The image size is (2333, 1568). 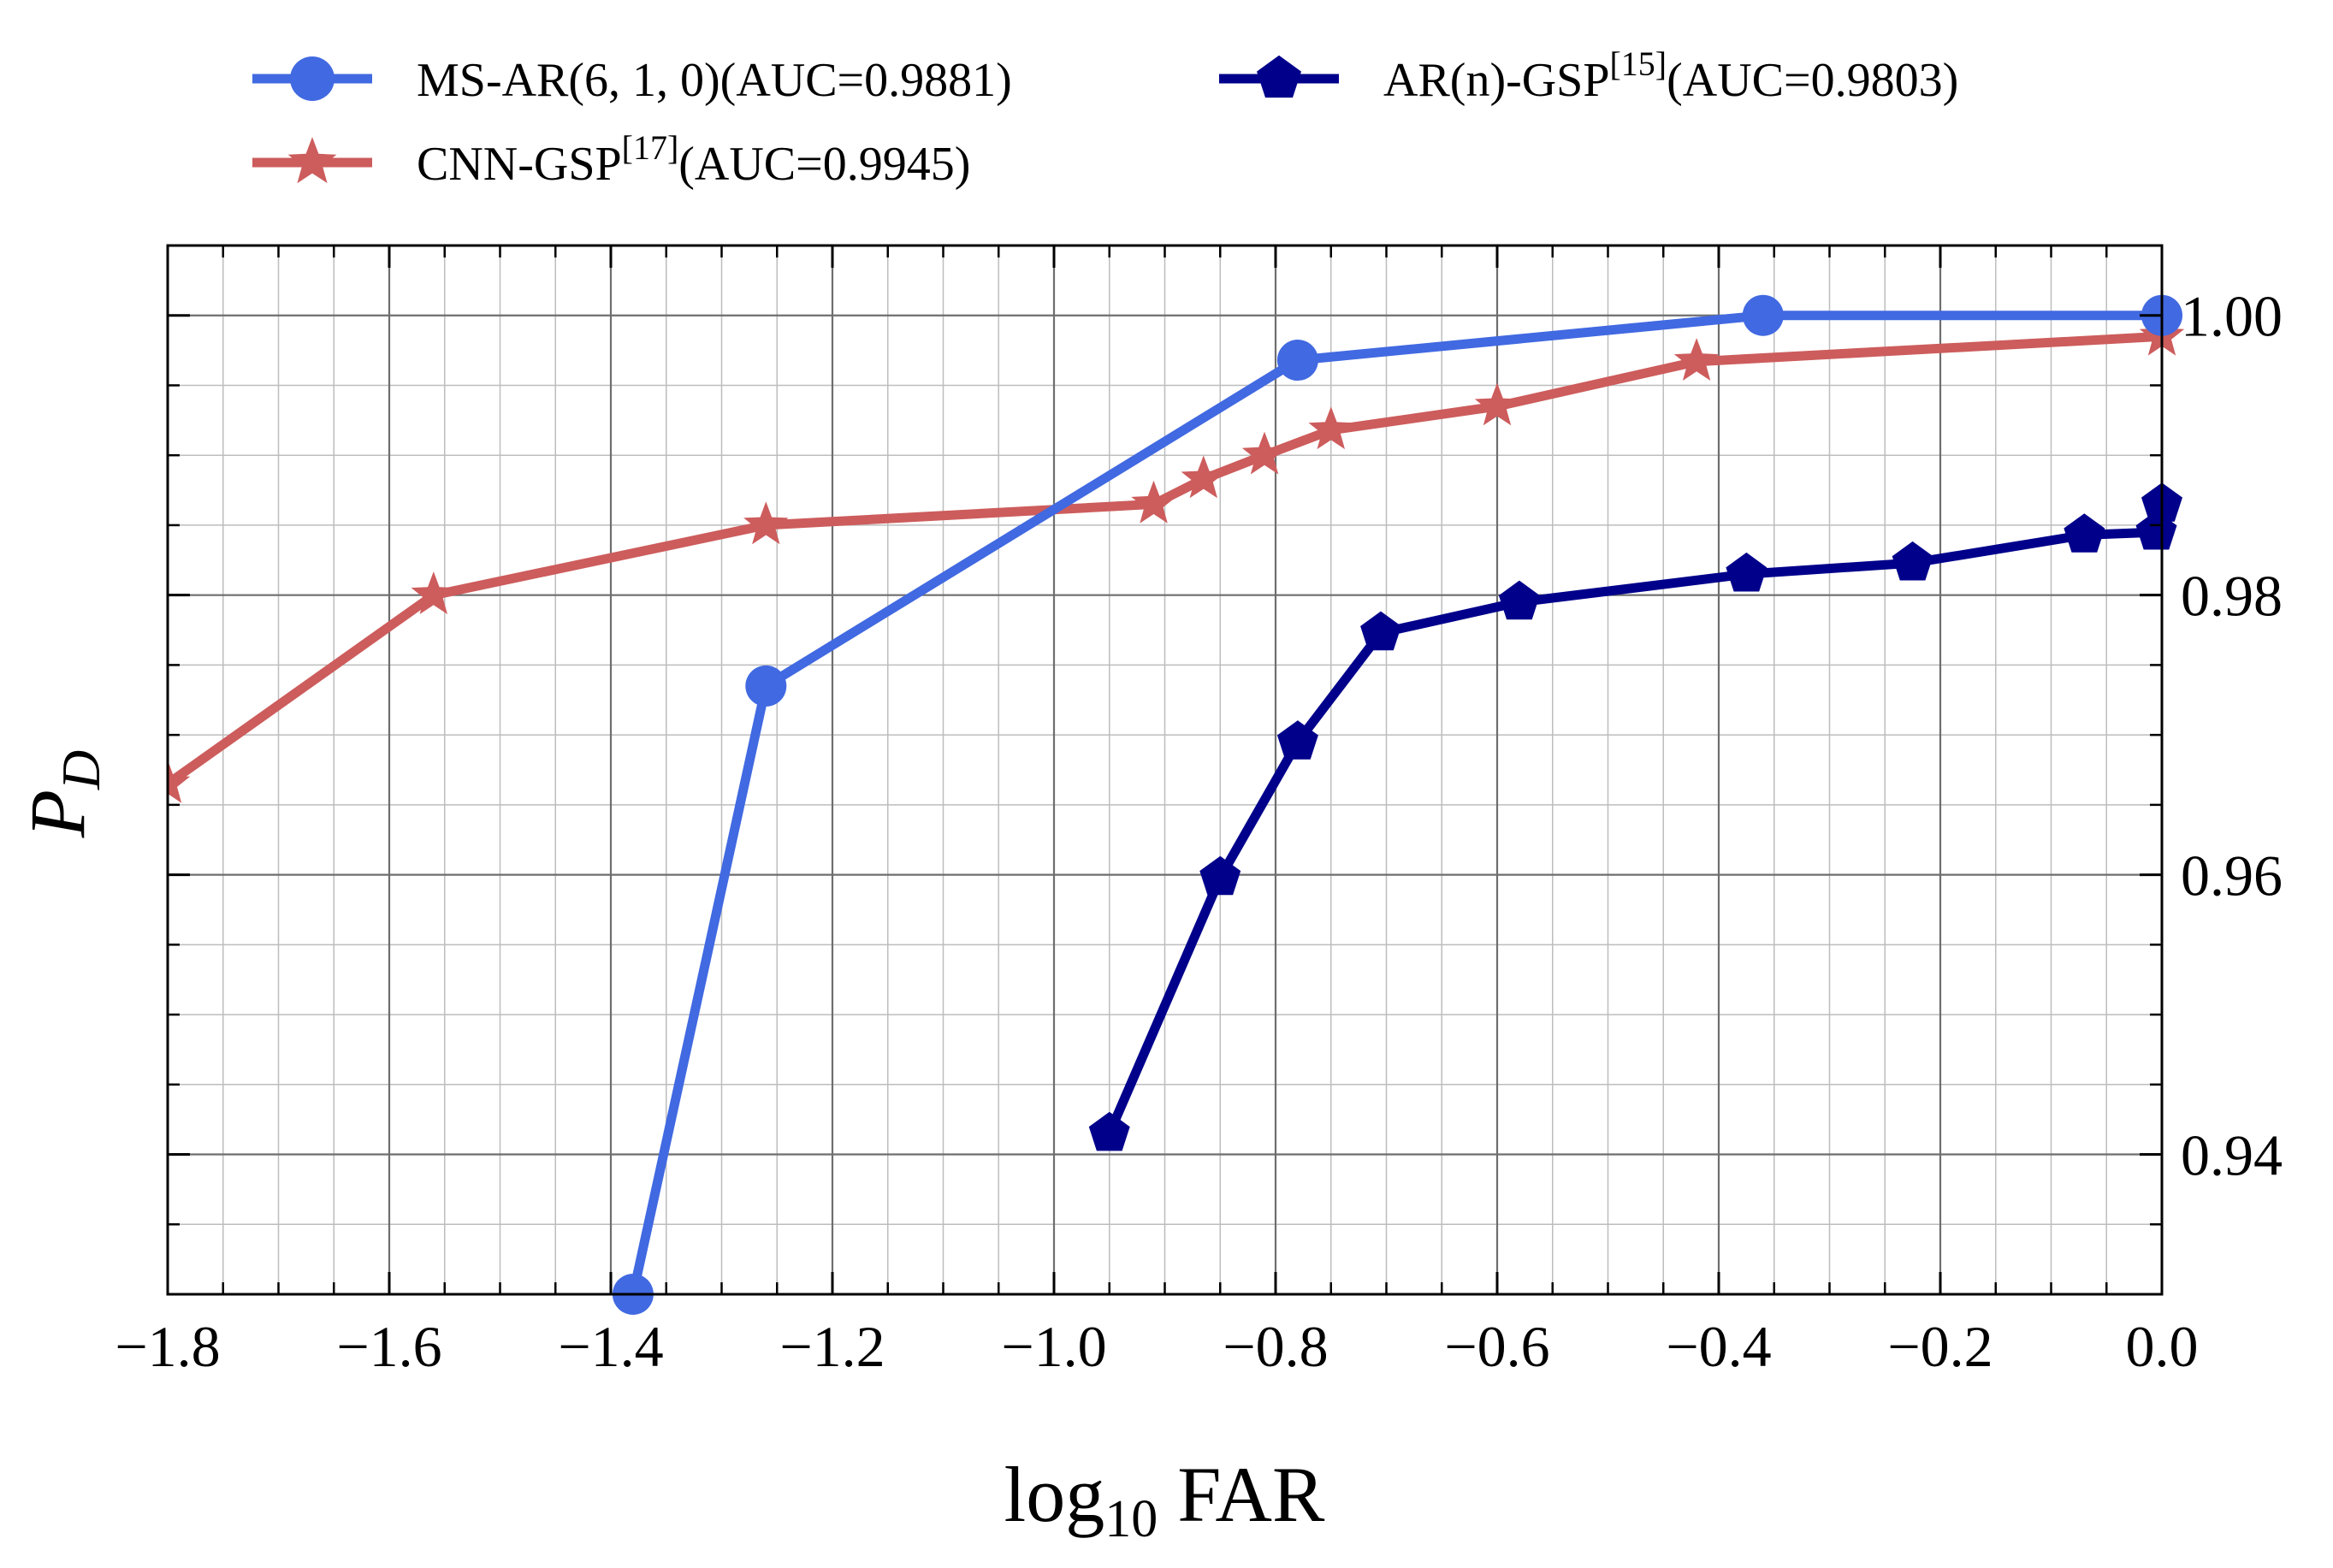 What do you see at coordinates (1275, 1346) in the screenshot?
I see `x-tick-label: −0.8` at bounding box center [1275, 1346].